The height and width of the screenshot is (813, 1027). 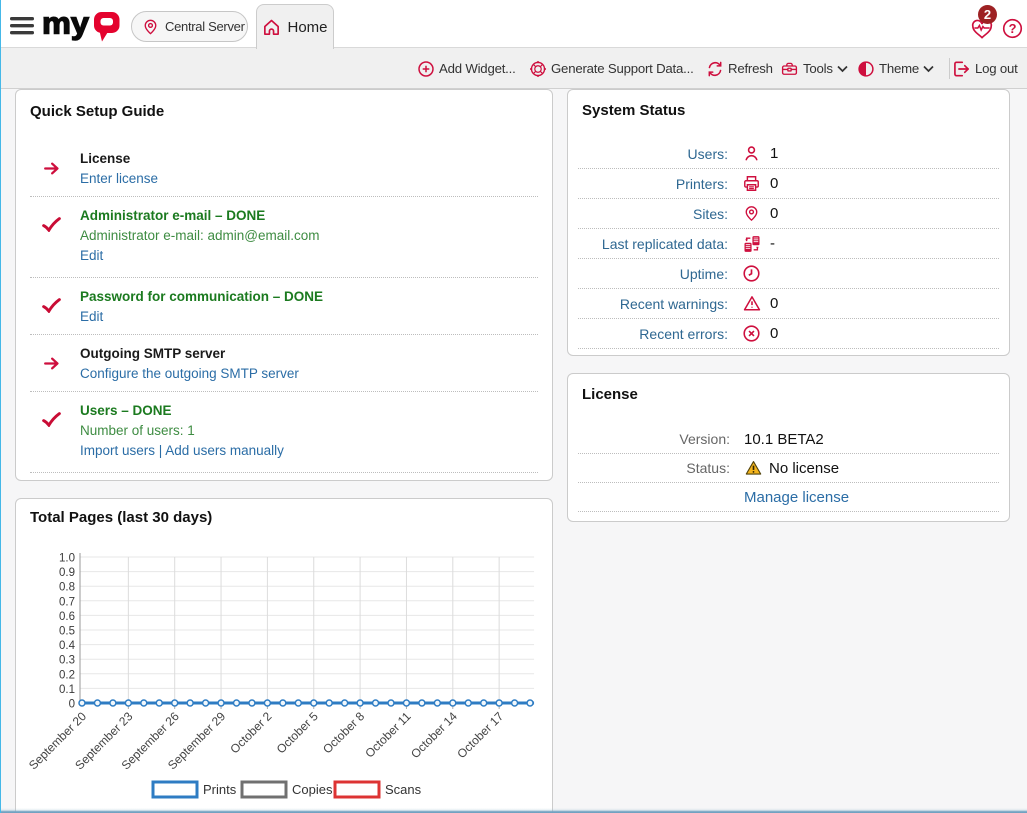 What do you see at coordinates (67, 559) in the screenshot?
I see `svg-text: 1.0` at bounding box center [67, 559].